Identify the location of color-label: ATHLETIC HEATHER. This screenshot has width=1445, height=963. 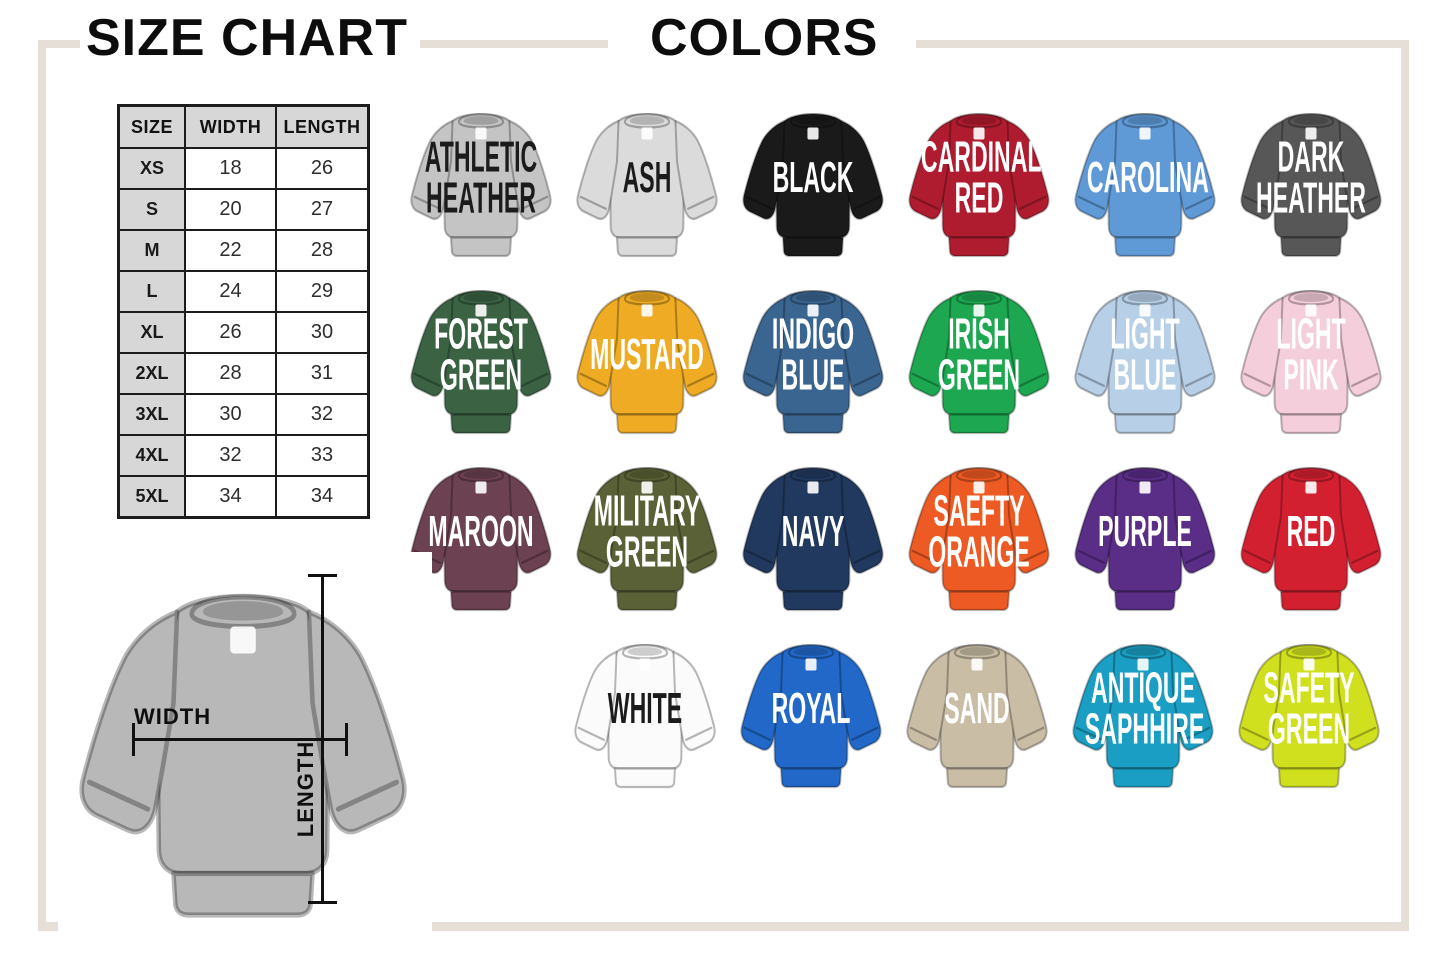
(481, 177).